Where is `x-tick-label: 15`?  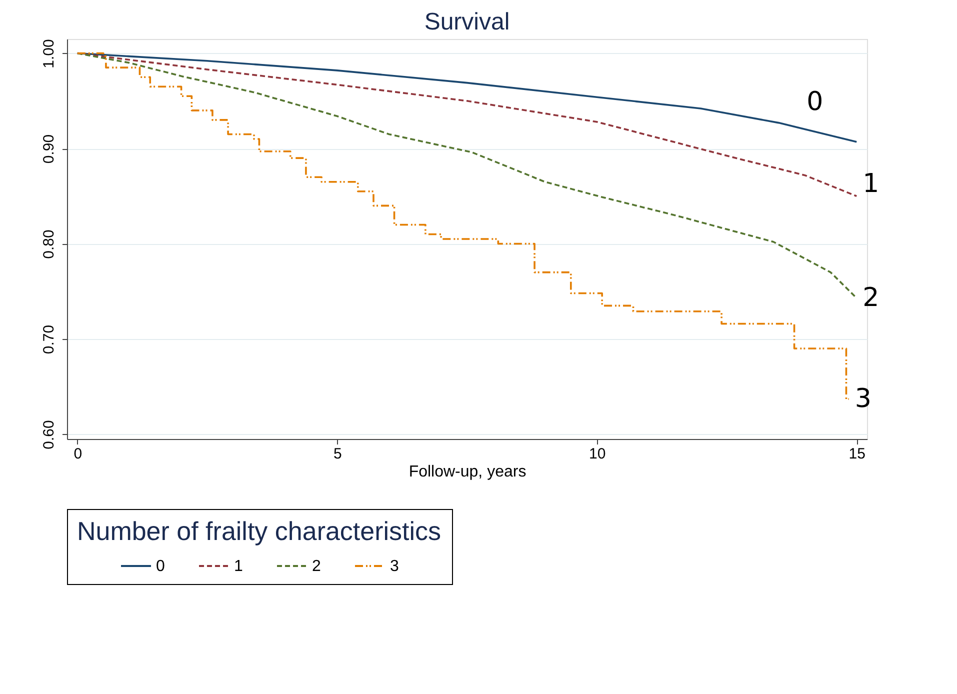 x-tick-label: 15 is located at coordinates (857, 454).